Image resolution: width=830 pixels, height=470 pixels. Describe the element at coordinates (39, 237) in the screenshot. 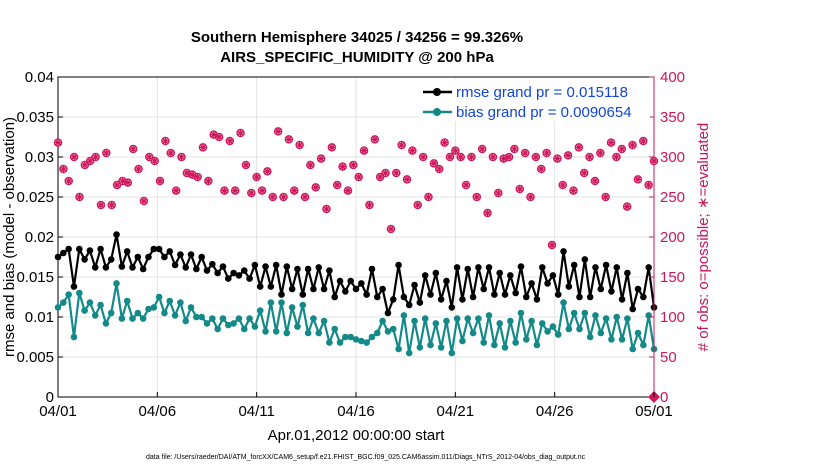

I see `y-left-tick-label: 0.02` at that location.